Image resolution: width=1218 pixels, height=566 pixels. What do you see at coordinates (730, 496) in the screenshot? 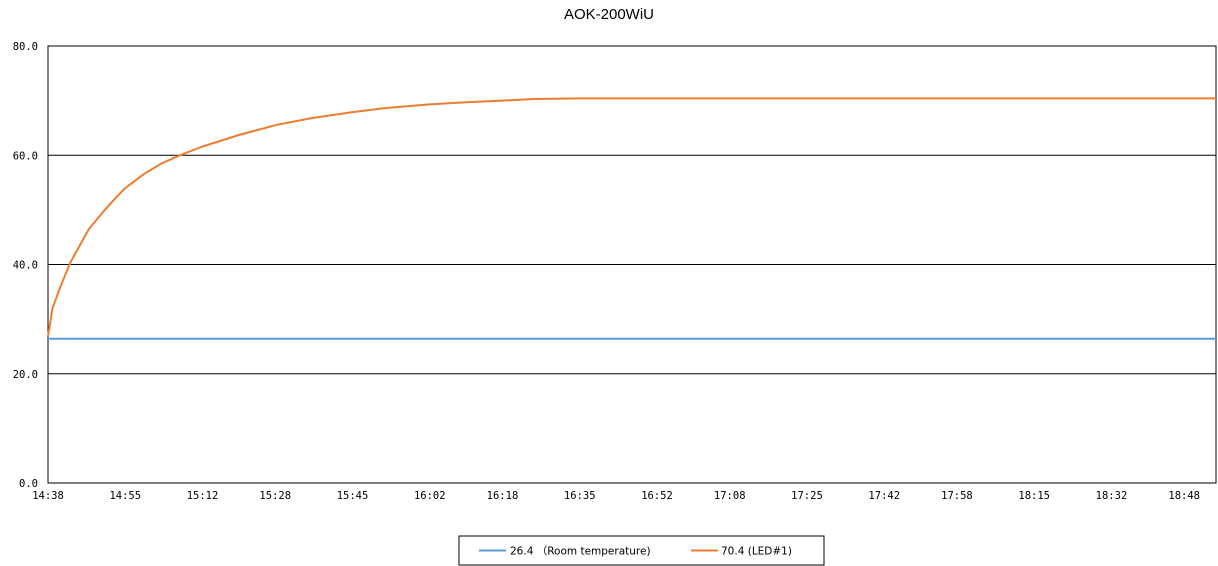
I see `x-tick-label: 17:08` at bounding box center [730, 496].